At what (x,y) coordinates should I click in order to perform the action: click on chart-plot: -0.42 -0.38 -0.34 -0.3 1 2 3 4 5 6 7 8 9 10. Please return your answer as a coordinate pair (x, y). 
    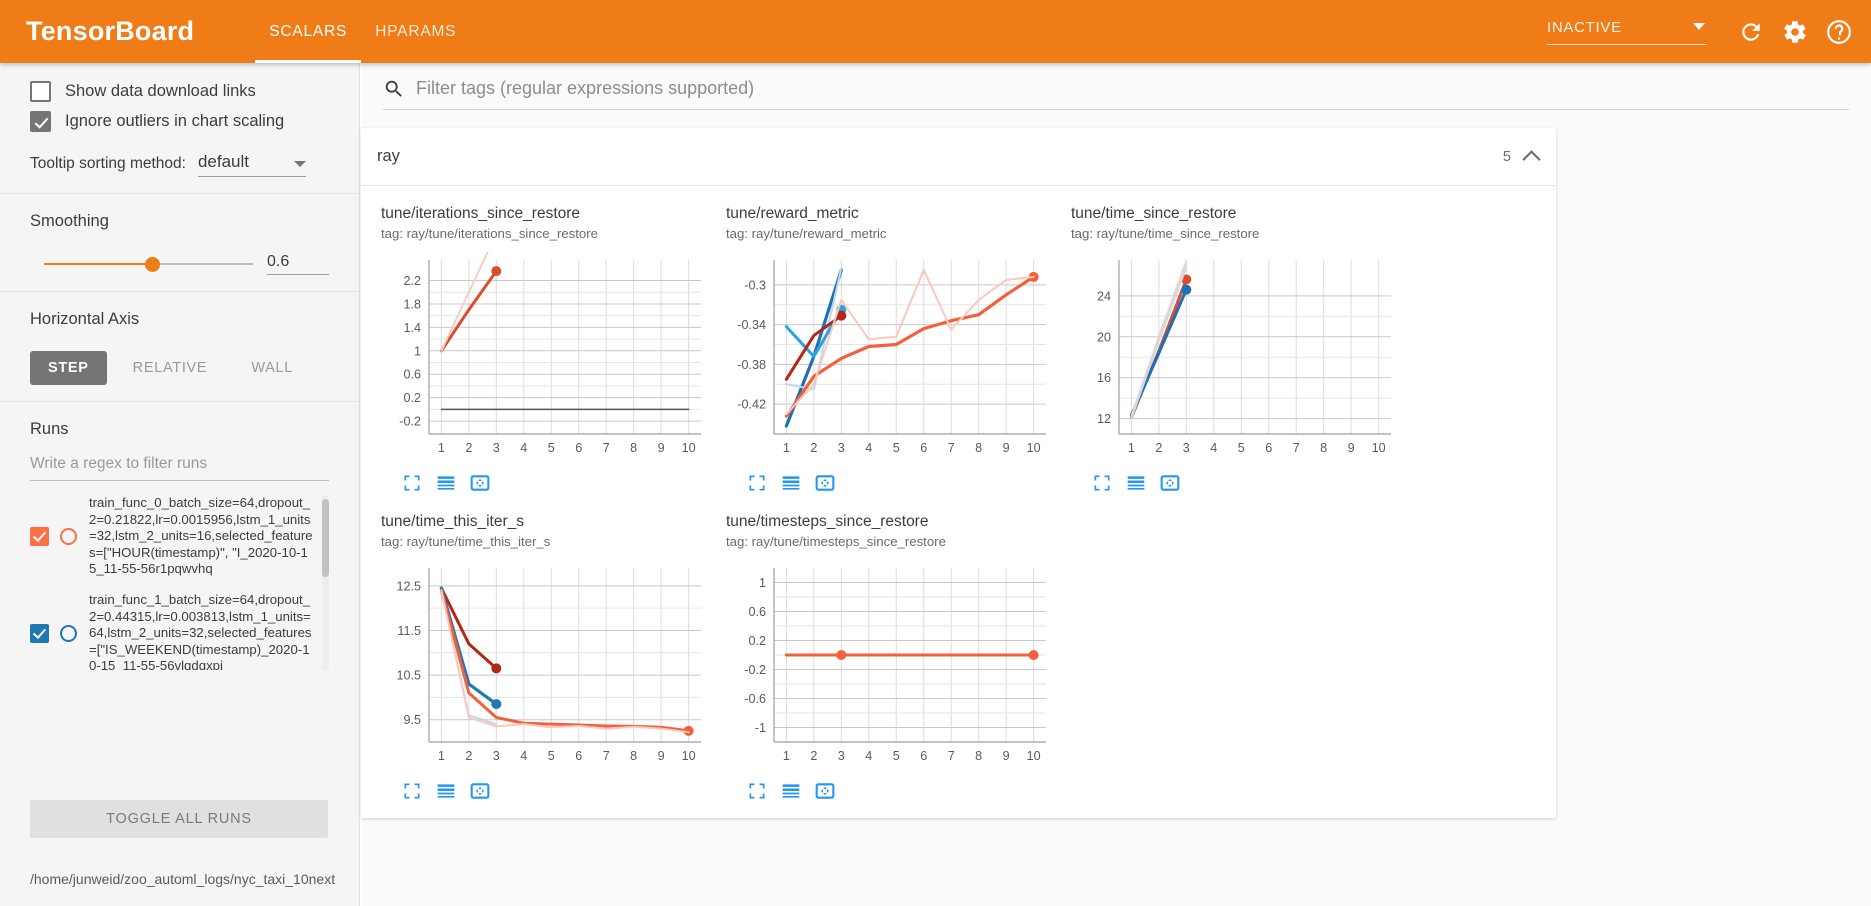
    Looking at the image, I should click on (890, 358).